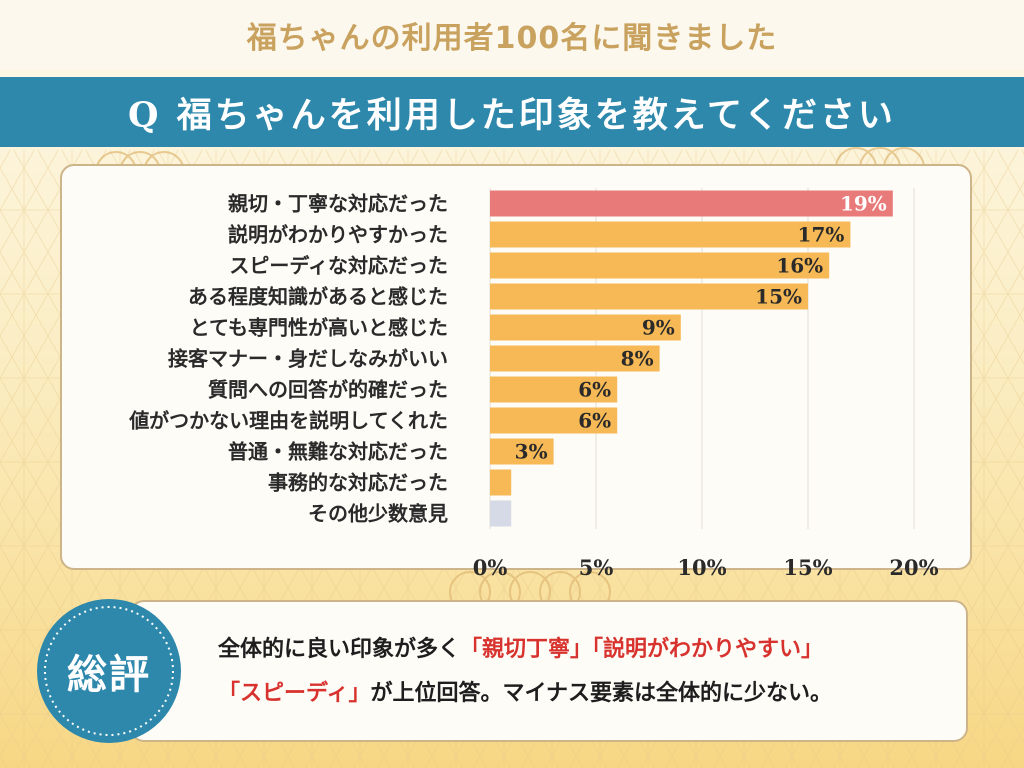  I want to click on category-label: 質問への回答が的確だった, so click(328, 390).